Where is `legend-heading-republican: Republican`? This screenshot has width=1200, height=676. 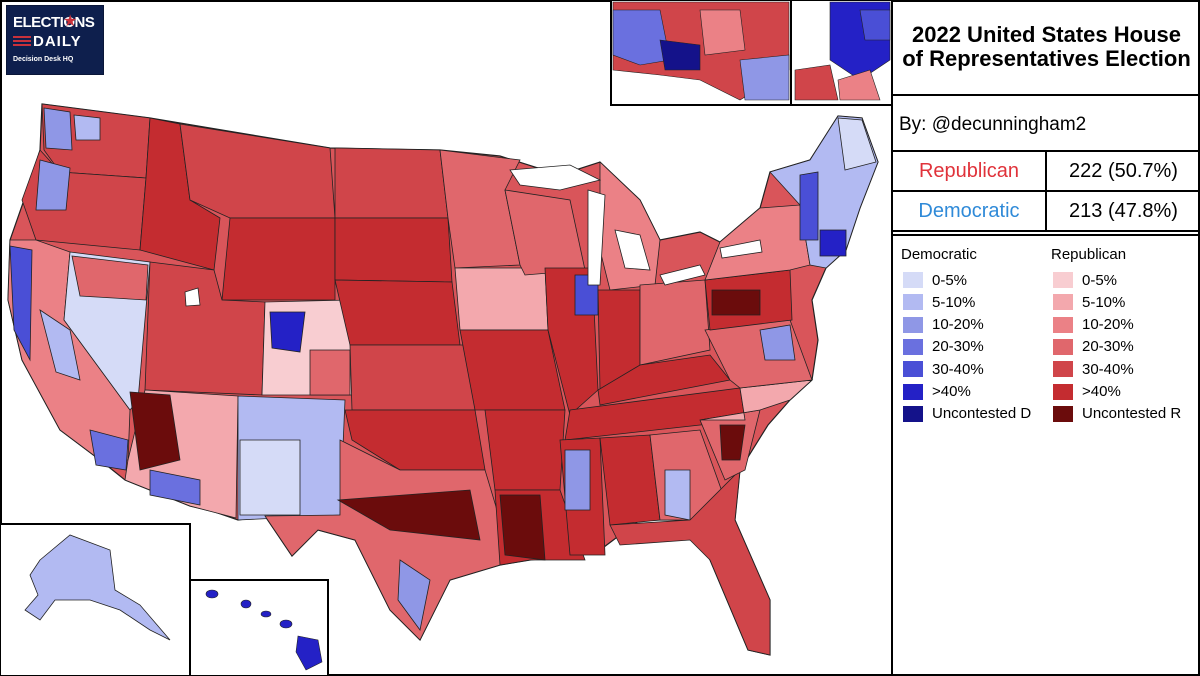 legend-heading-republican: Republican is located at coordinates (1089, 254).